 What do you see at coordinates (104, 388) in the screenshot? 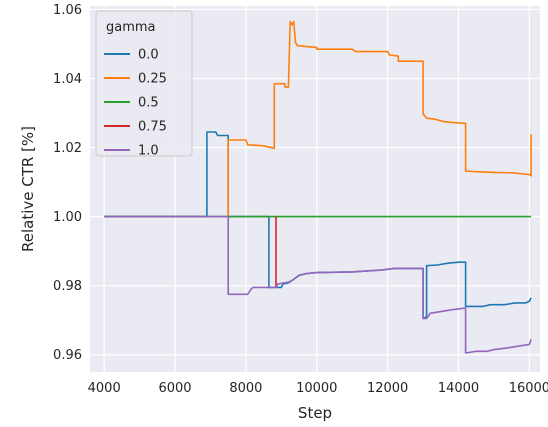
I see `x-tick-label: 4000` at bounding box center [104, 388].